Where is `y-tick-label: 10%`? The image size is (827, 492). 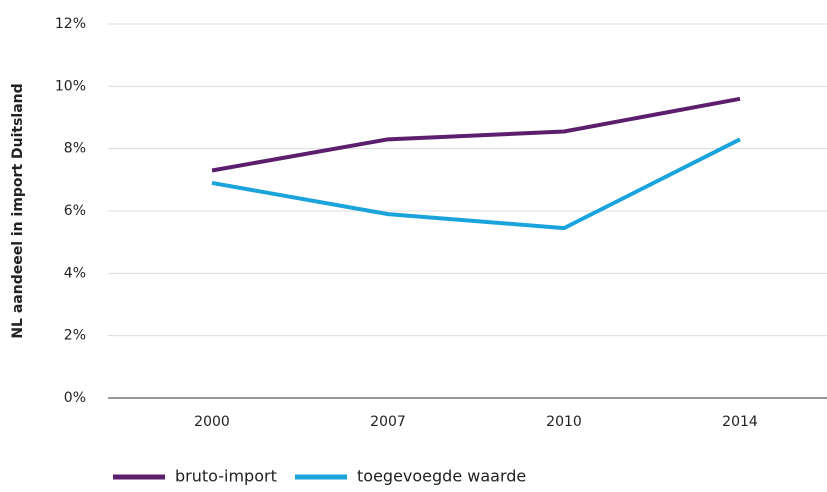 y-tick-label: 10% is located at coordinates (70, 86).